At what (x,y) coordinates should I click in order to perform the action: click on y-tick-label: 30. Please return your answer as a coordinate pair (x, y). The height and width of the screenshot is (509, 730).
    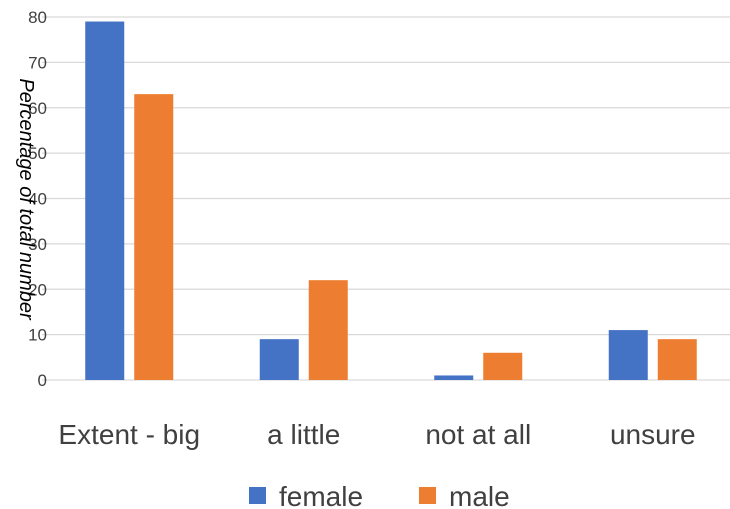
    Looking at the image, I should click on (37, 244).